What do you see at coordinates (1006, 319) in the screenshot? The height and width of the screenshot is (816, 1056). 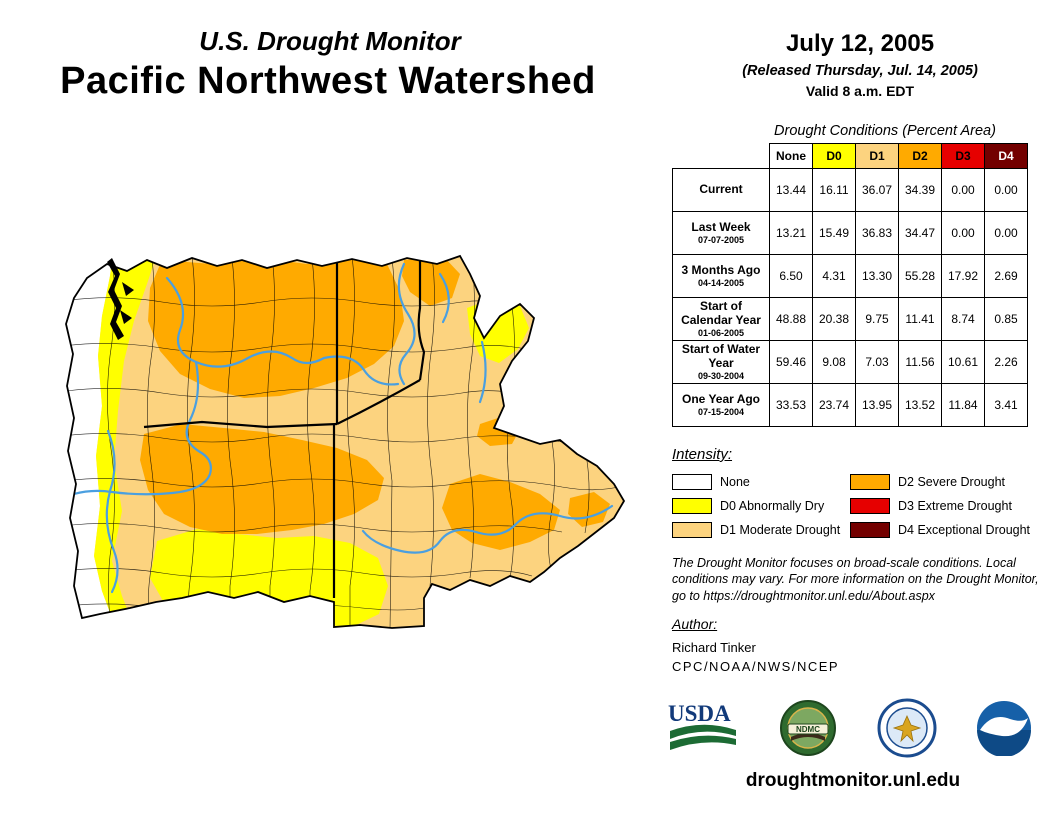 I see `value-cell: 0.85` at bounding box center [1006, 319].